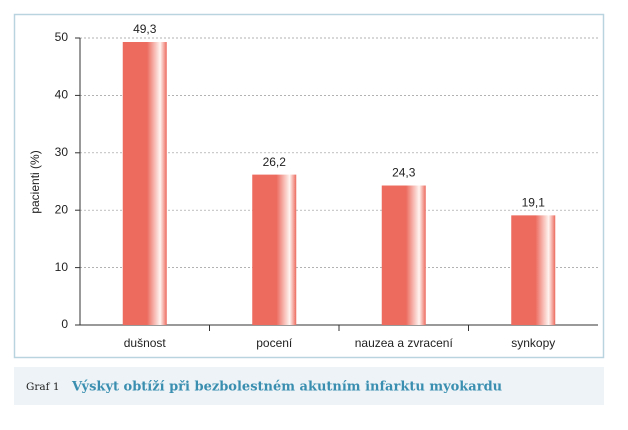 The width and height of the screenshot is (628, 430). I want to click on x-tick-label: nauzea a zvracení, so click(404, 343).